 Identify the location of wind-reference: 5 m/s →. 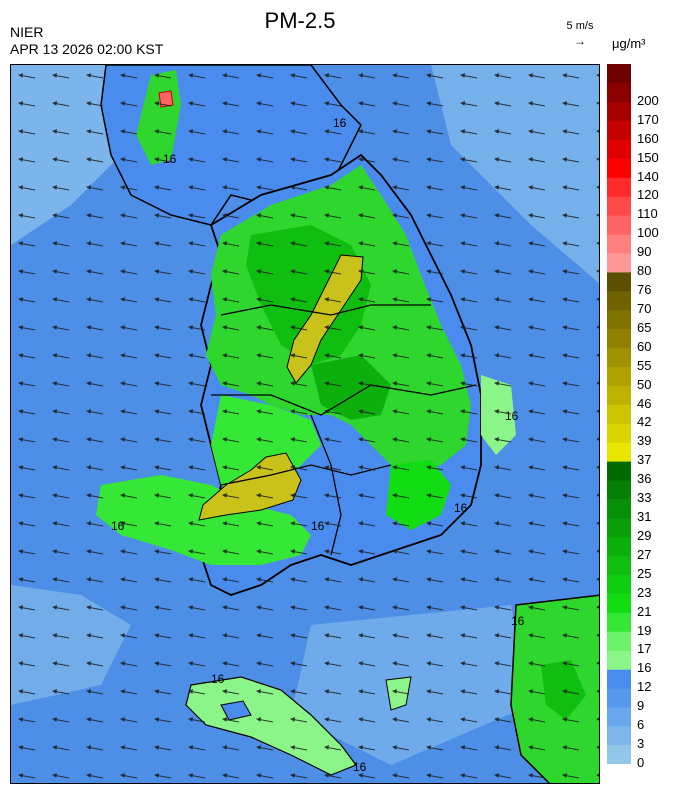
(580, 34).